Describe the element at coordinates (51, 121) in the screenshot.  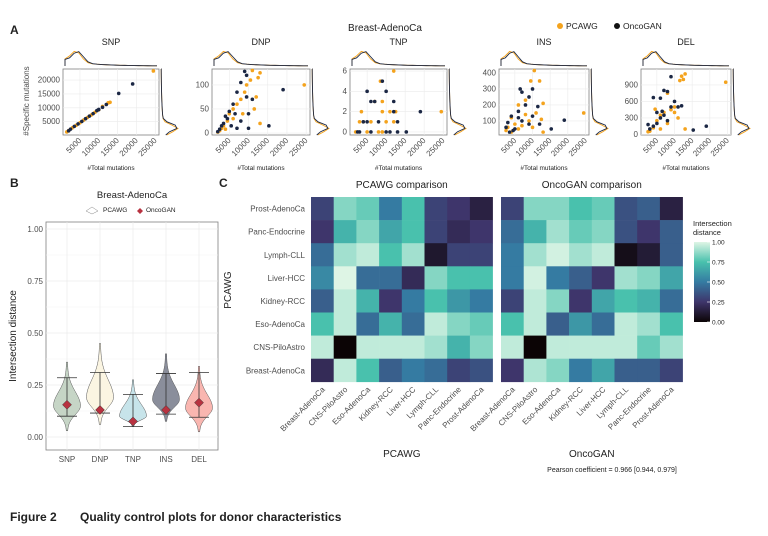
I see `y-tick-label: 5000` at that location.